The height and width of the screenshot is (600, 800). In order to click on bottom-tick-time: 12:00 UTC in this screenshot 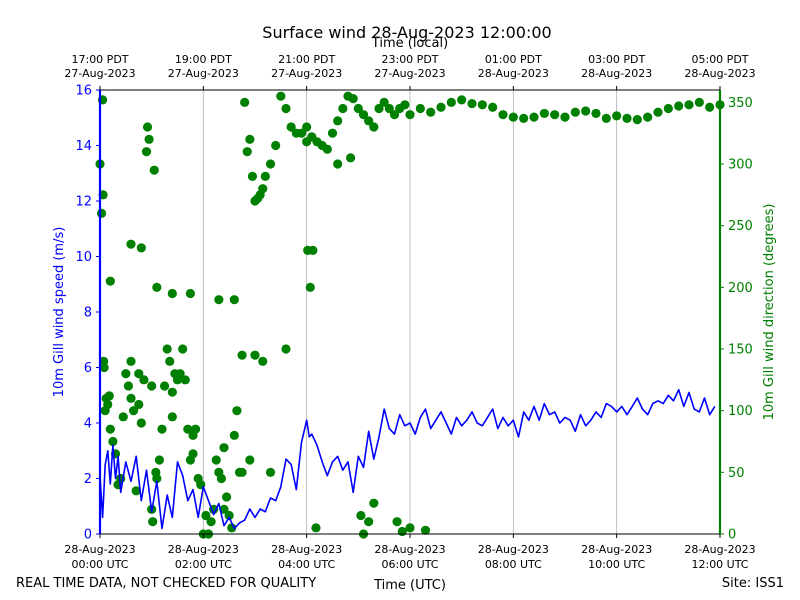, I will do `click(719, 564)`.